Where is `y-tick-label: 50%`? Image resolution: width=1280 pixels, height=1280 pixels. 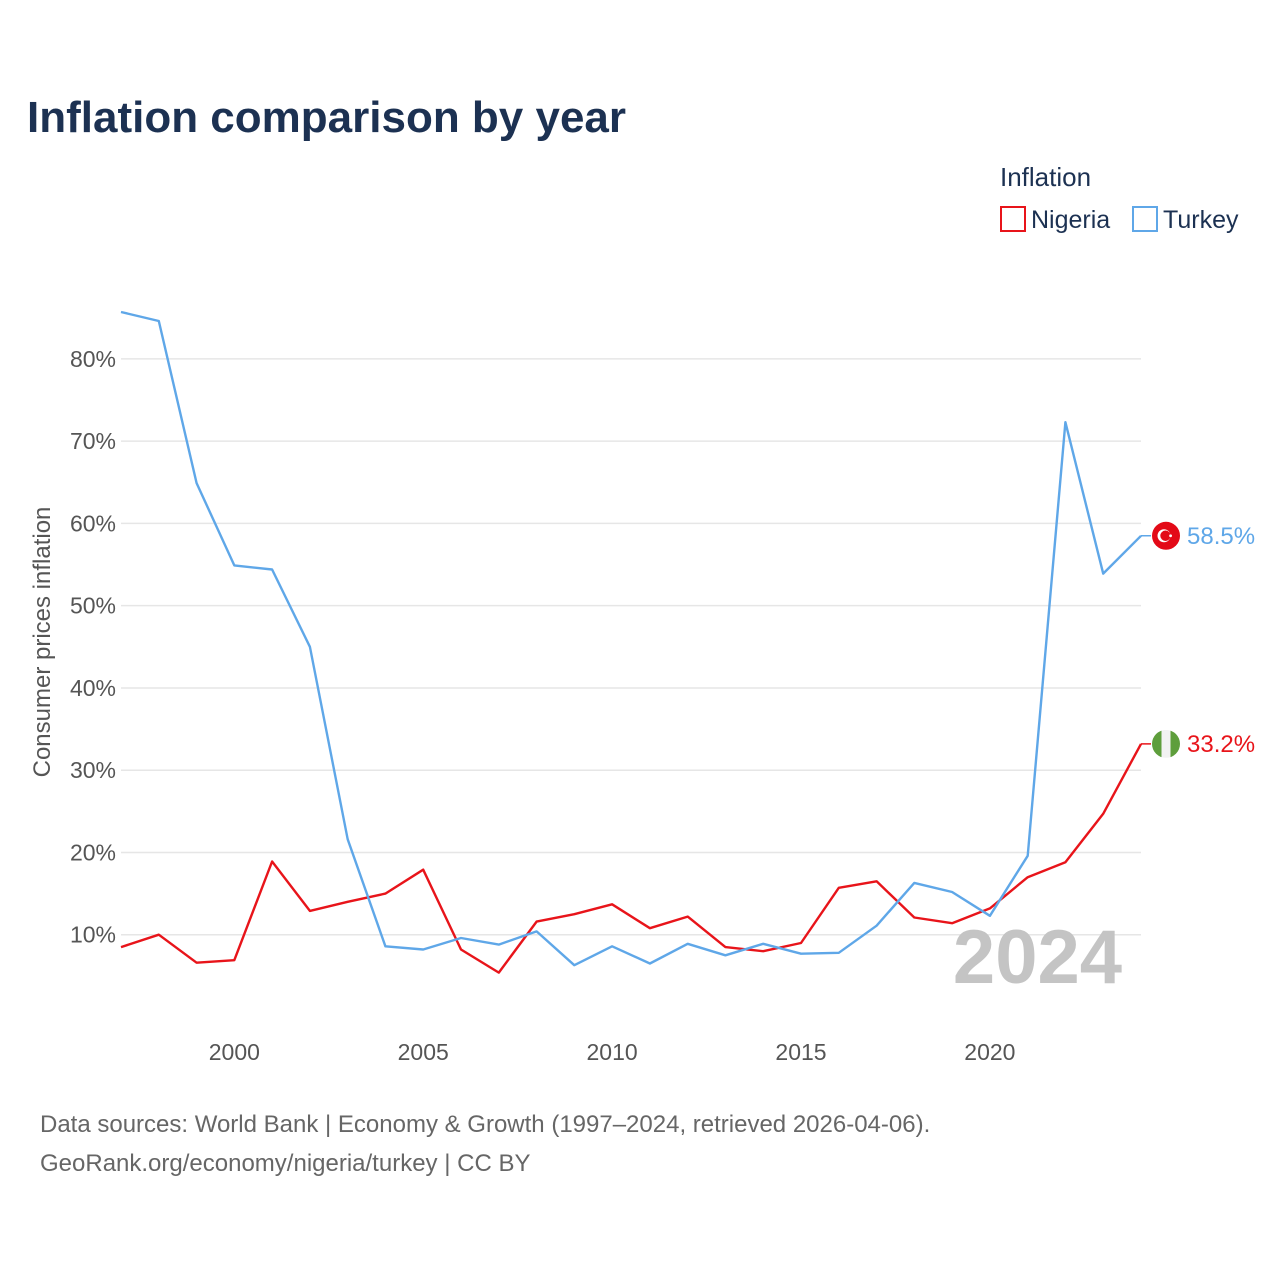
y-tick-label: 50% is located at coordinates (93, 606).